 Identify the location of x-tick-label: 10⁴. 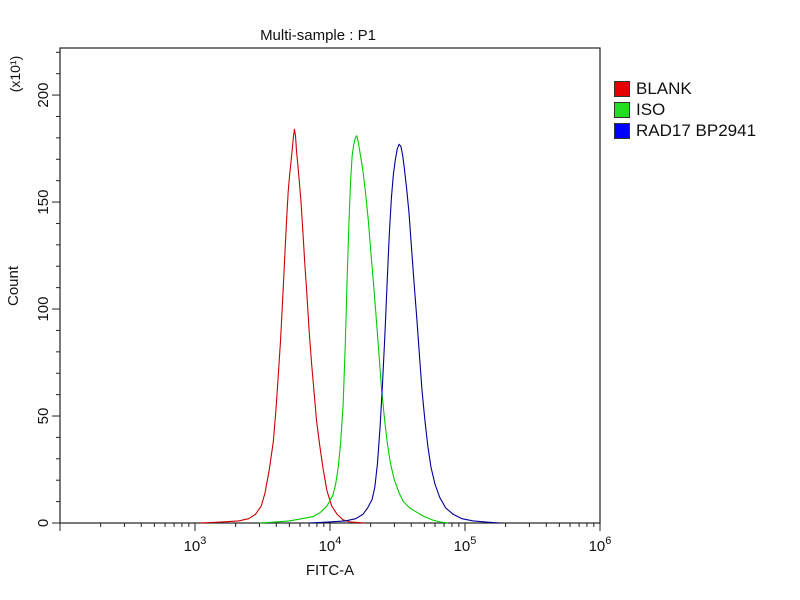
(330, 545).